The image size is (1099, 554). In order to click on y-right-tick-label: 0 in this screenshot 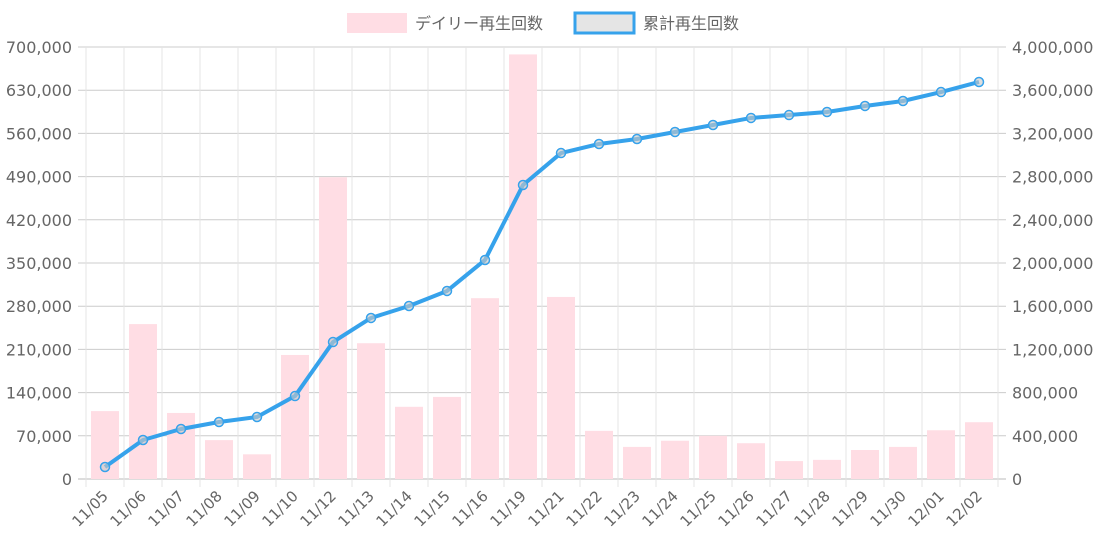, I will do `click(1017, 479)`.